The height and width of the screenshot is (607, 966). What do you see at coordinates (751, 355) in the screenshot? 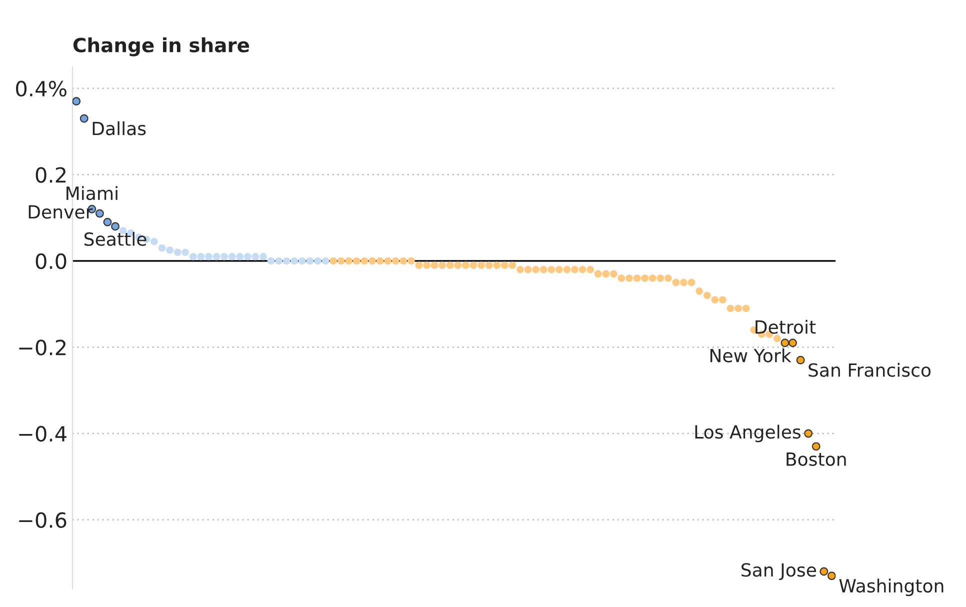
I see `data-label: New York` at bounding box center [751, 355].